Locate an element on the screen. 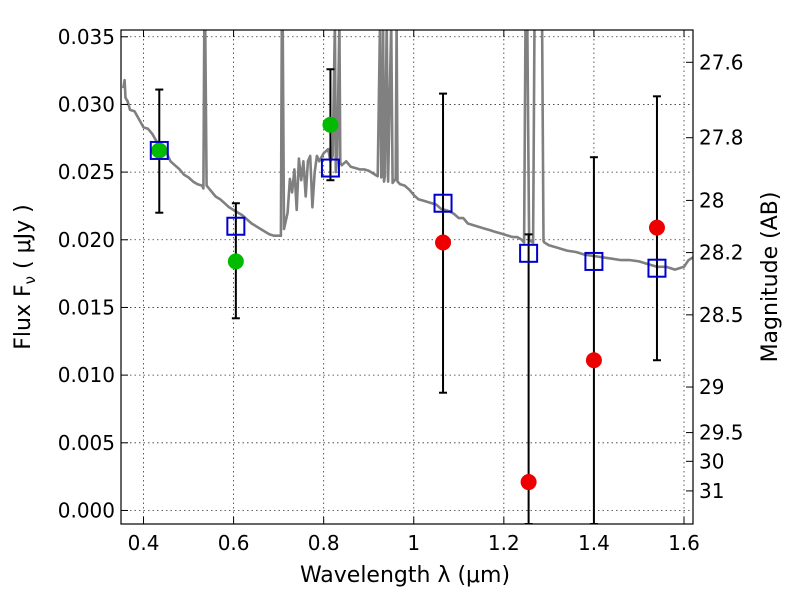 This screenshot has width=800, height=600. right-tick-label: 27.8 is located at coordinates (721, 138).